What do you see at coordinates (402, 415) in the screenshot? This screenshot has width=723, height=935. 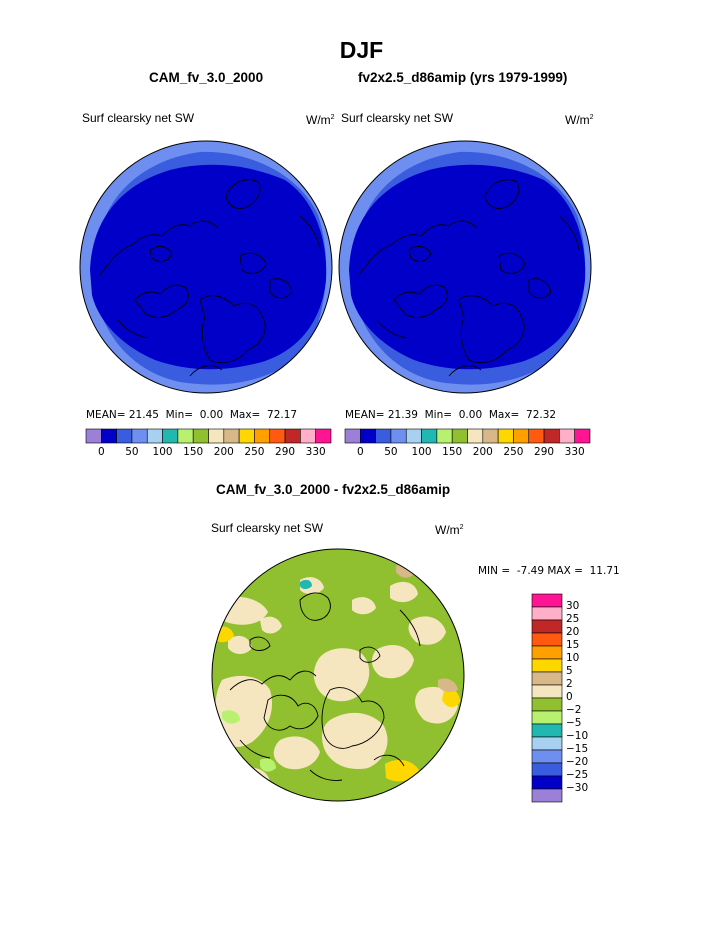 I see `panel-2-mean-value: 21.39` at bounding box center [402, 415].